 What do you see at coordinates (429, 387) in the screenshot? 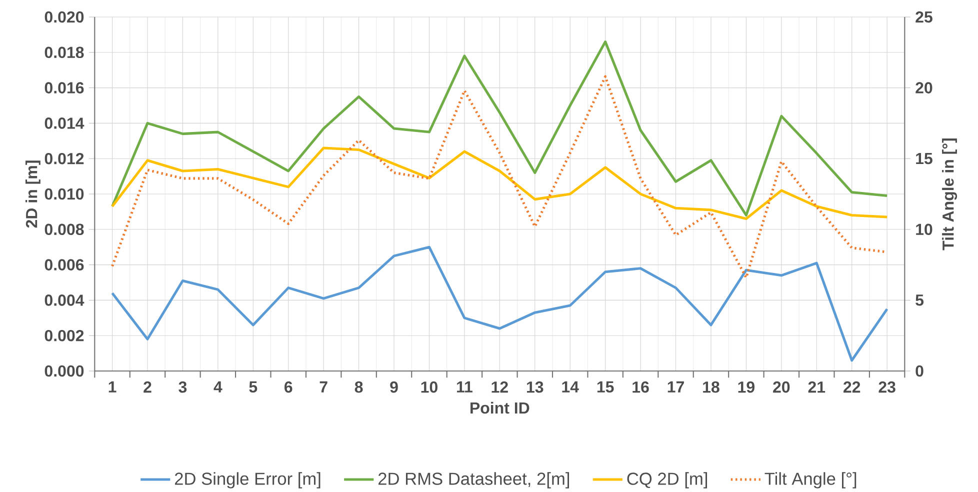
I see `x-tick-label: 10` at bounding box center [429, 387].